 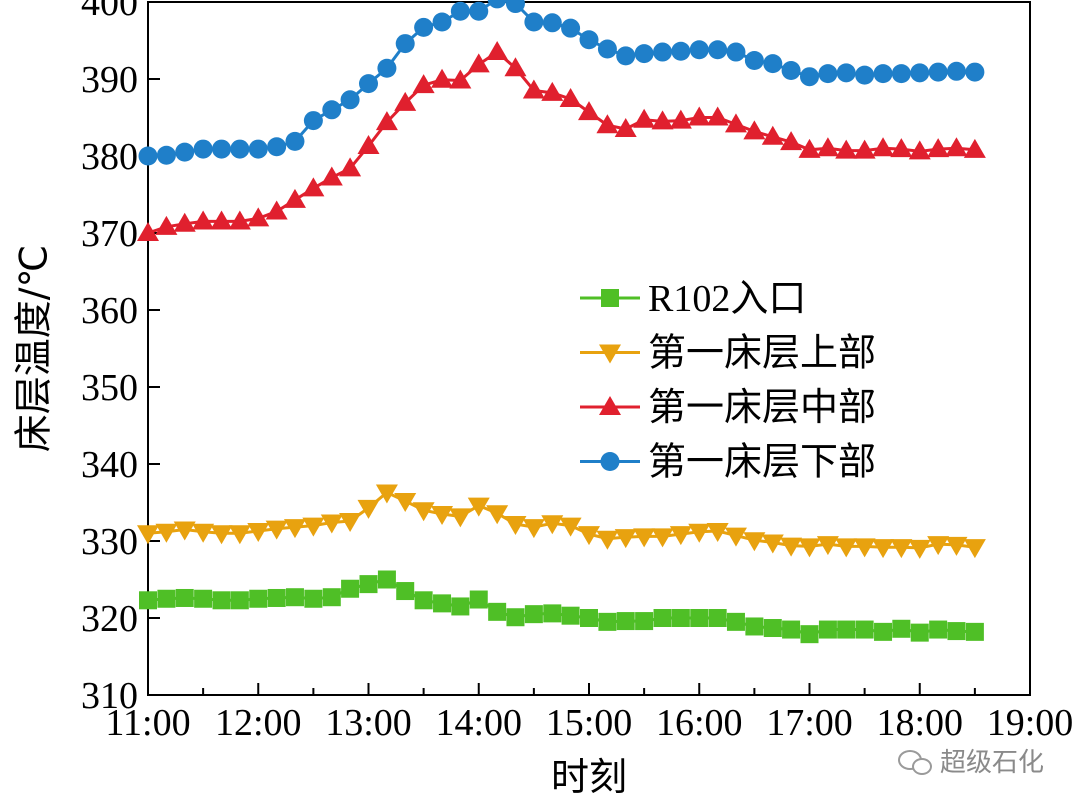 What do you see at coordinates (109, 619) in the screenshot?
I see `y-tick-label: 320` at bounding box center [109, 619].